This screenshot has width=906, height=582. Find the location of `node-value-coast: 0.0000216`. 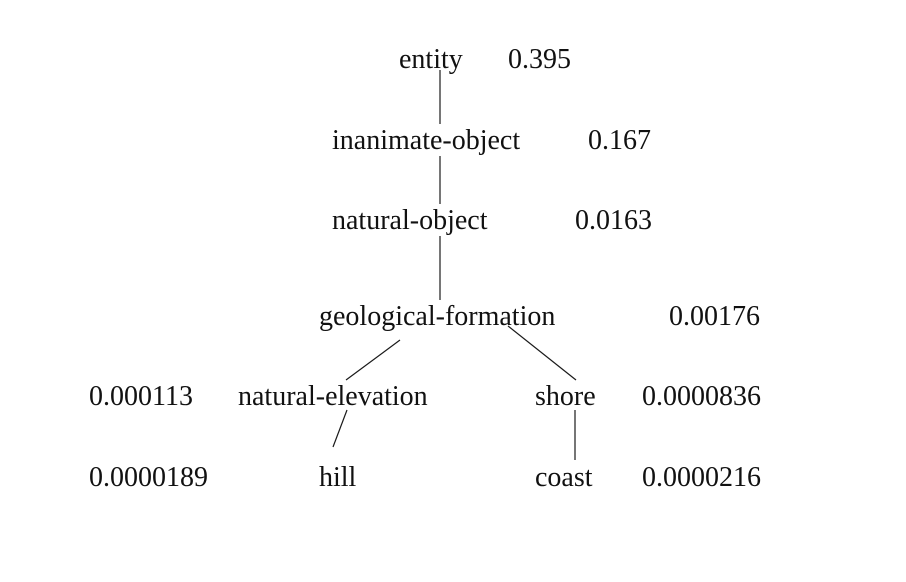

node-value-coast: 0.0000216 is located at coordinates (701, 477).